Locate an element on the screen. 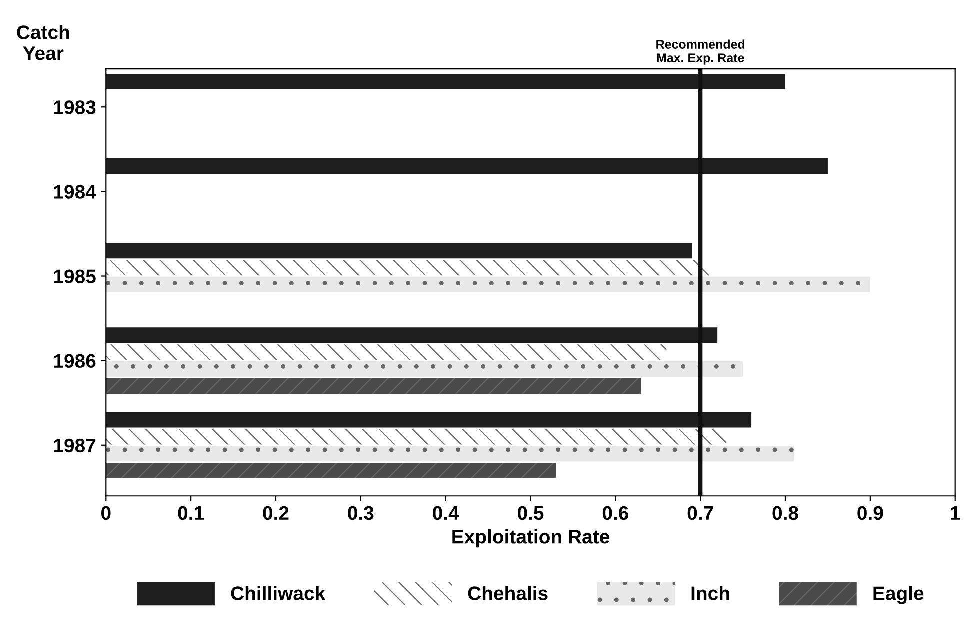  x-tick-label: 0 is located at coordinates (106, 513).